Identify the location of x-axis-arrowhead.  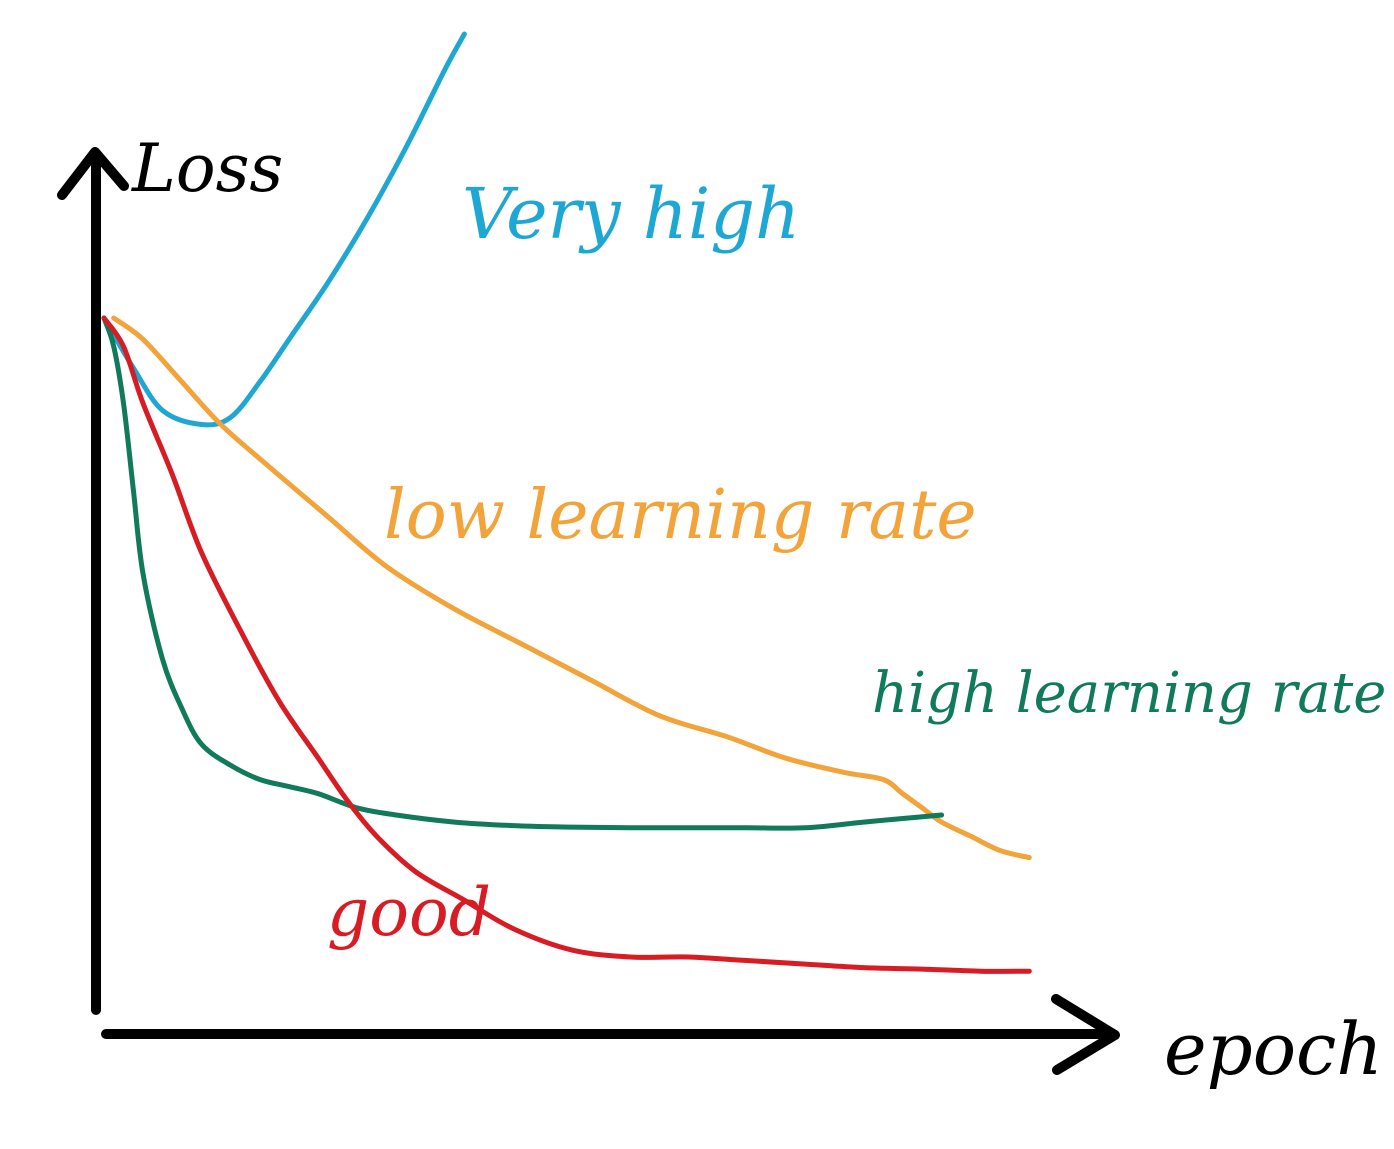
(1085, 1034).